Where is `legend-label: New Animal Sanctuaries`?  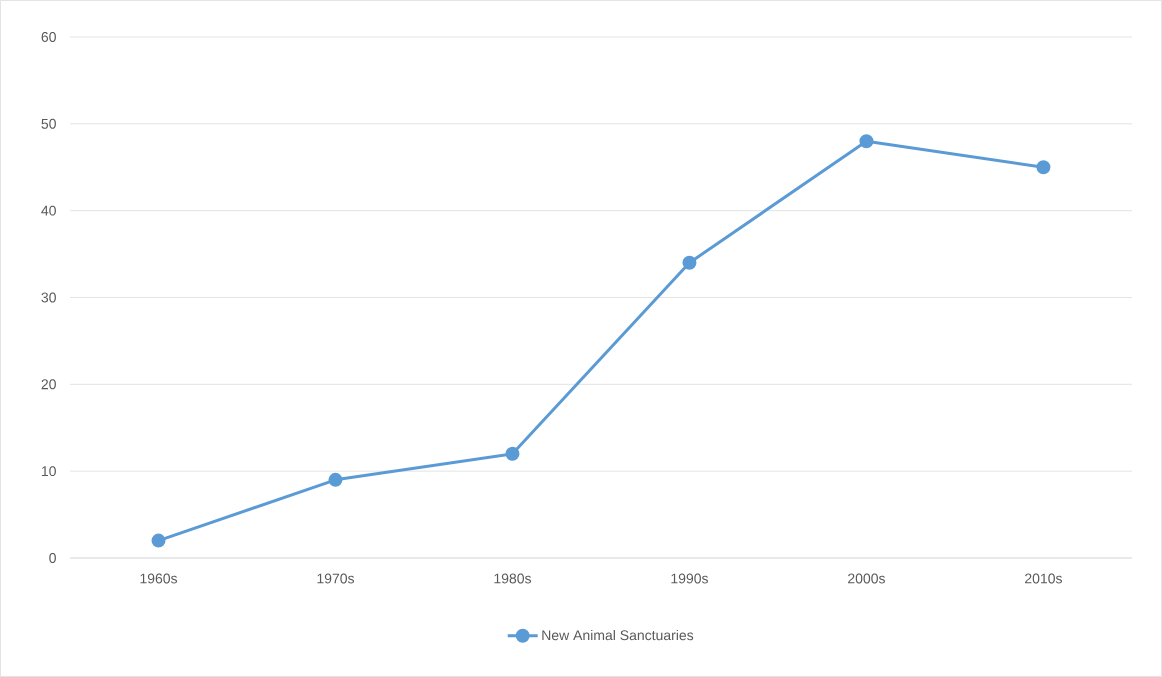 legend-label: New Animal Sanctuaries is located at coordinates (618, 635).